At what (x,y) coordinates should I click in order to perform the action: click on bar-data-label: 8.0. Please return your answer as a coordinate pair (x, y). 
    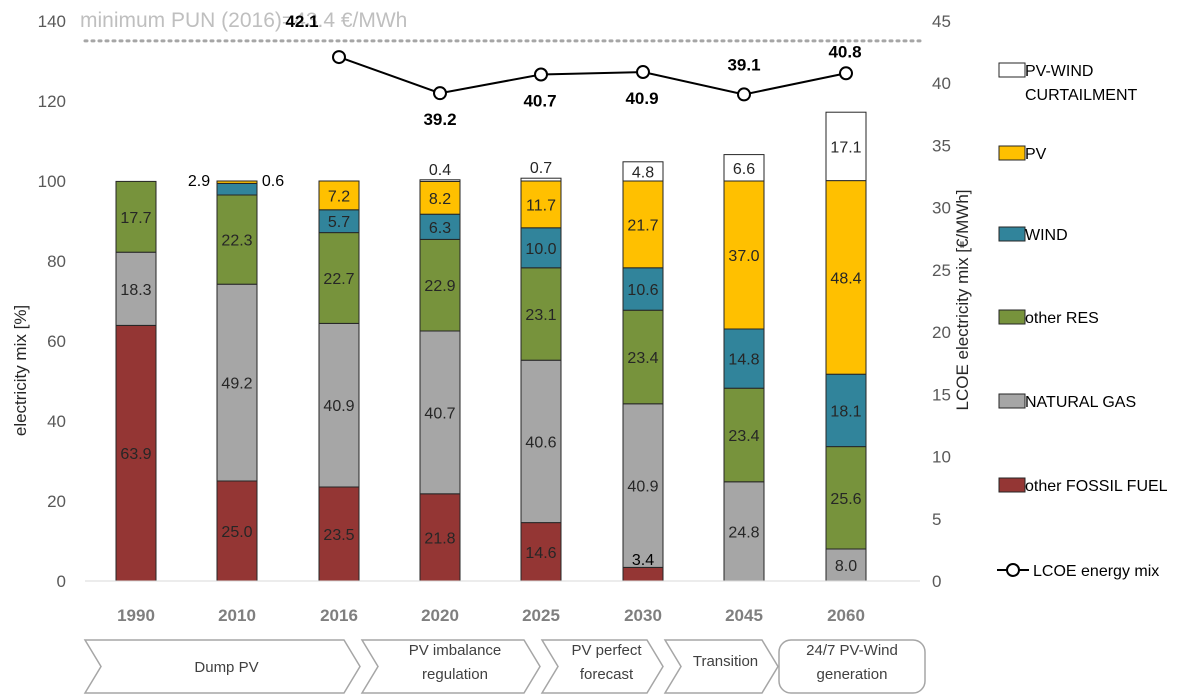
    Looking at the image, I should click on (846, 566).